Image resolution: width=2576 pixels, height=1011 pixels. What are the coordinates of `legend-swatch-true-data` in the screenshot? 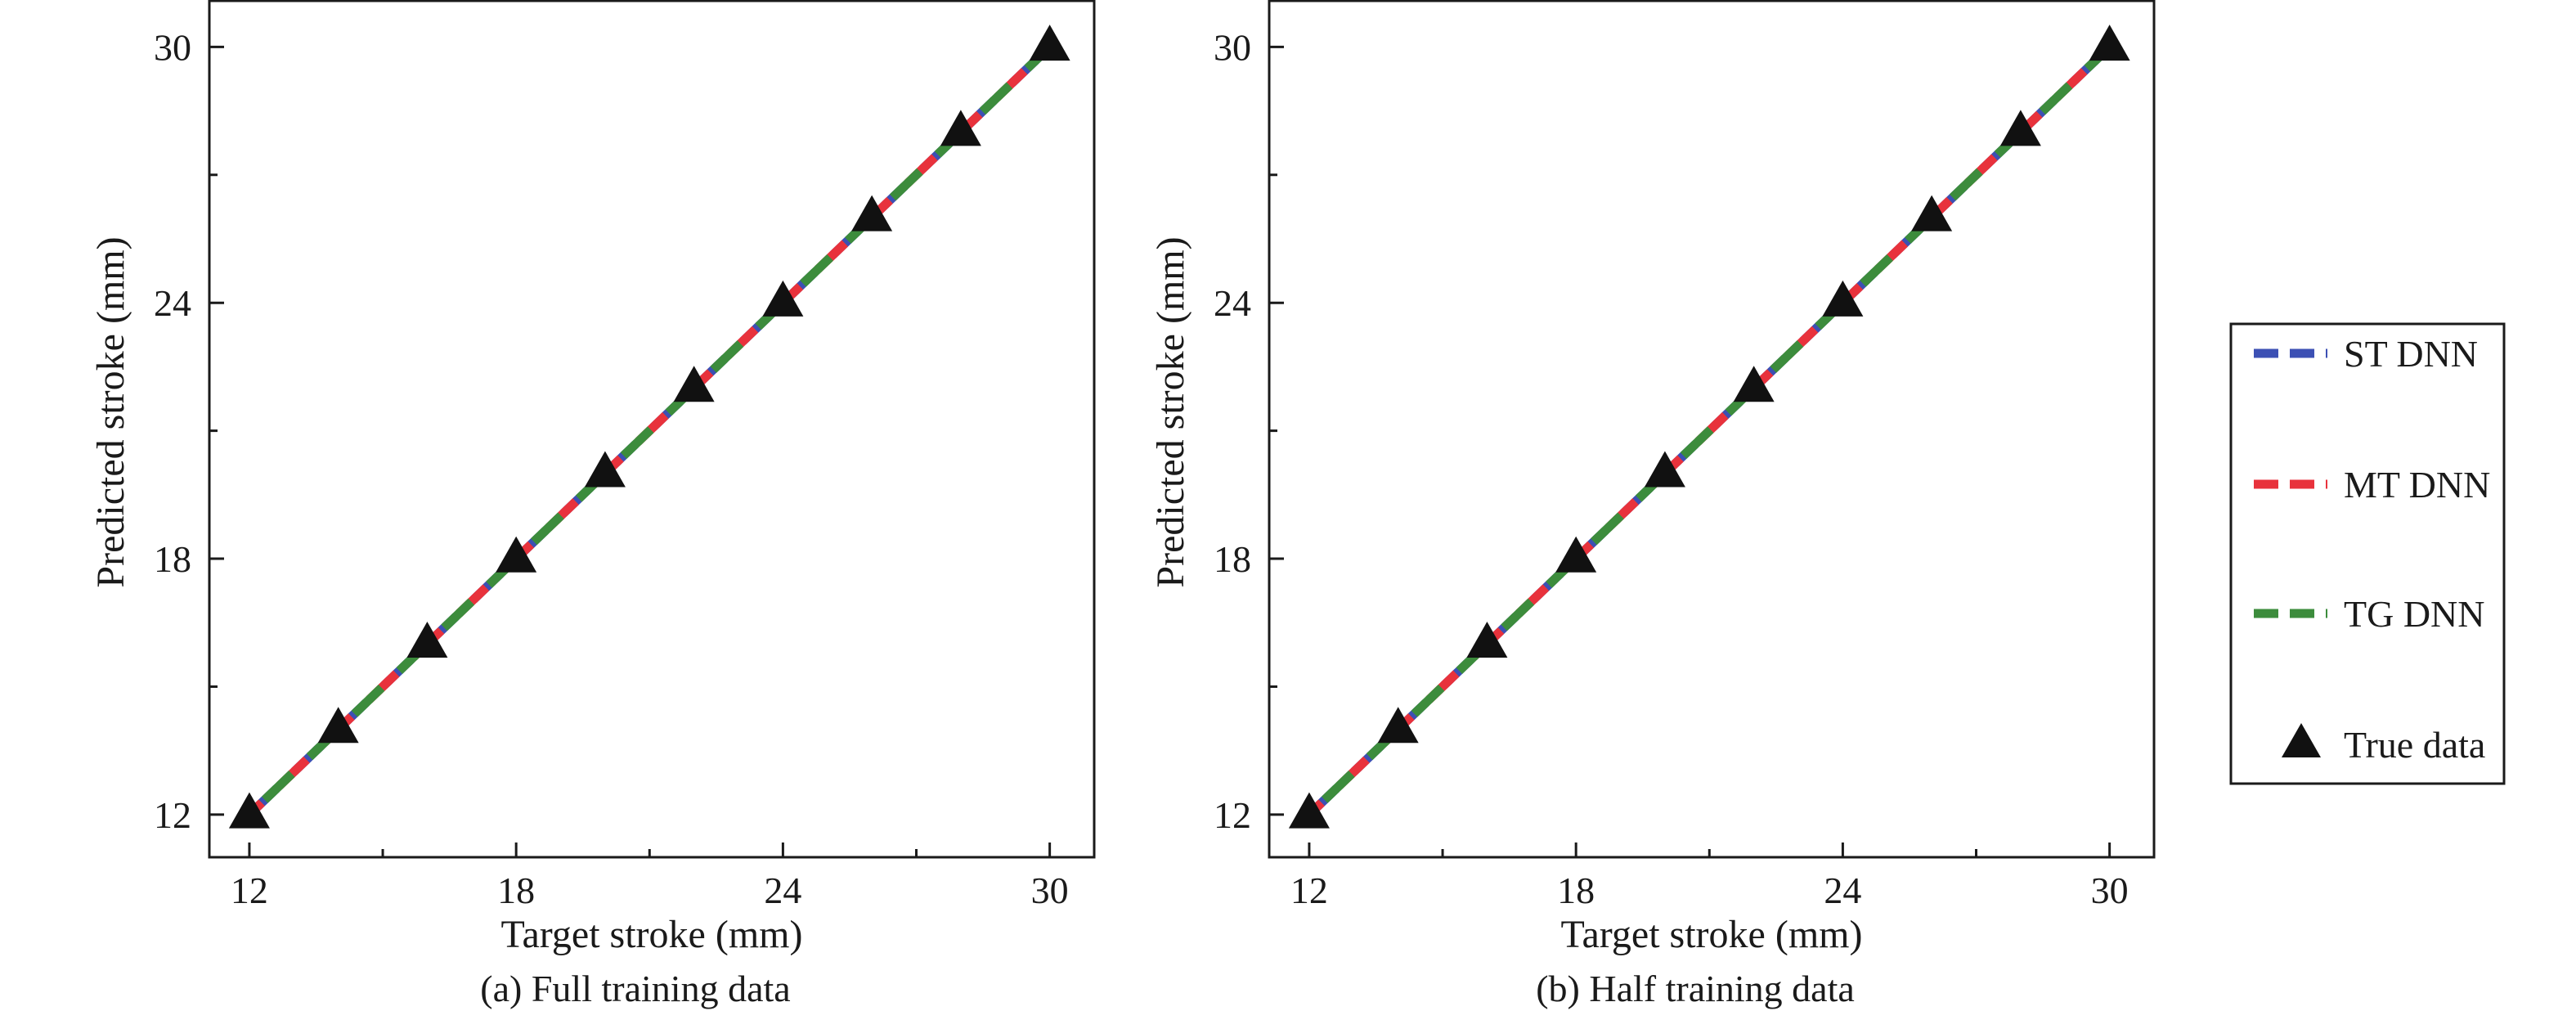 It's located at (2302, 739).